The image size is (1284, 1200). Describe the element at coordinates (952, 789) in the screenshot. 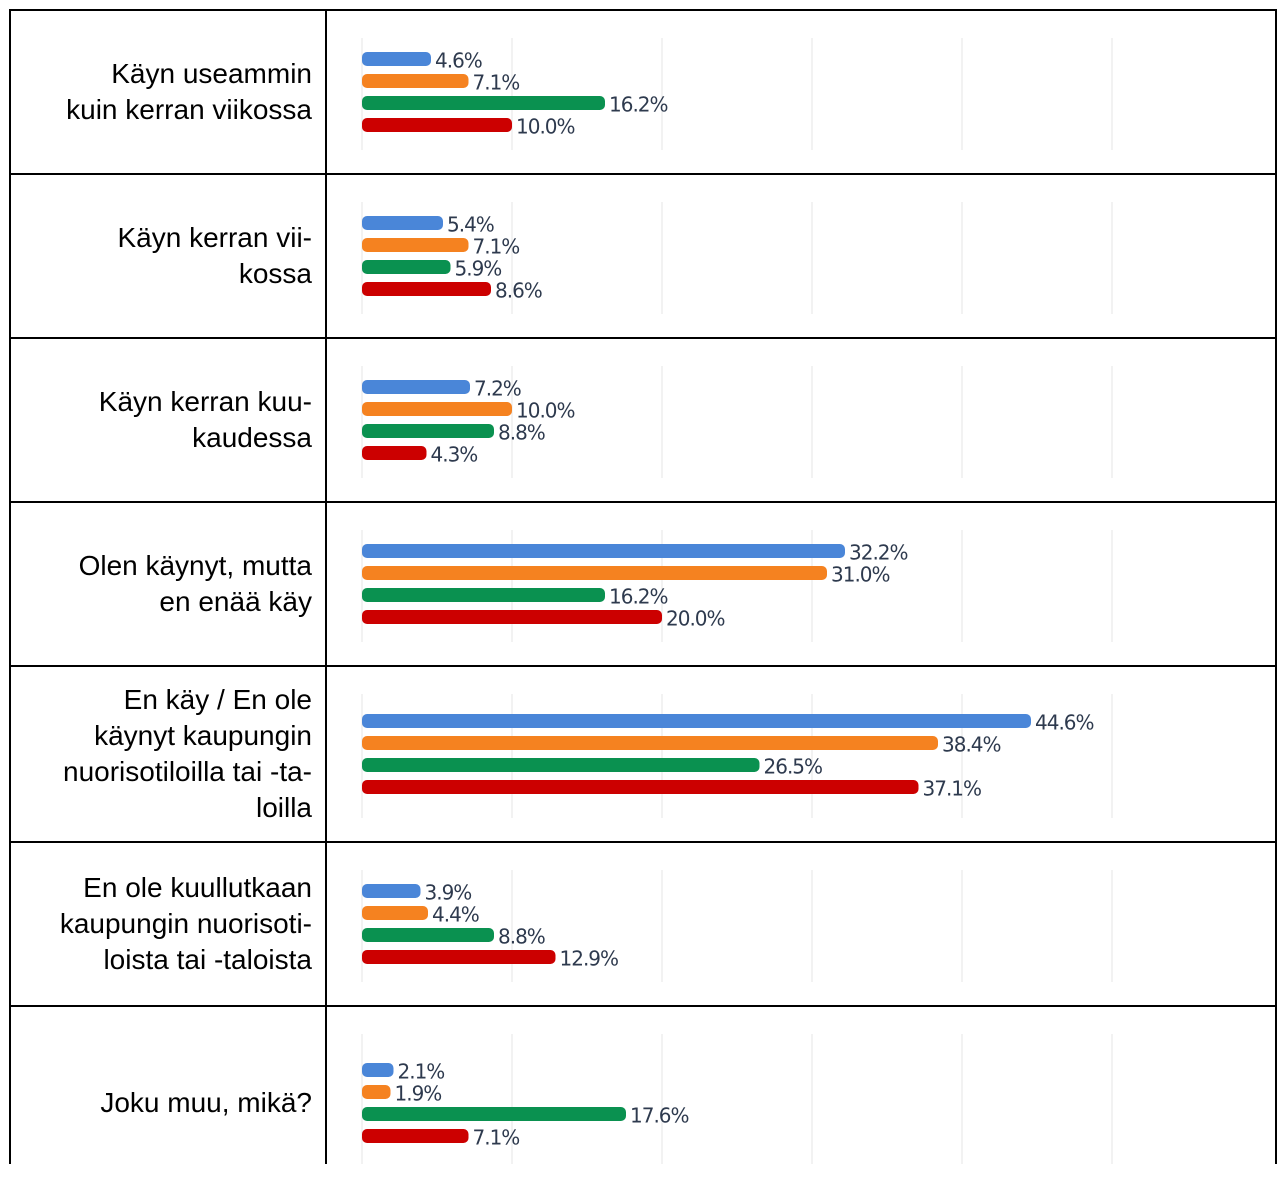

I see `value-label: 37.1%` at that location.